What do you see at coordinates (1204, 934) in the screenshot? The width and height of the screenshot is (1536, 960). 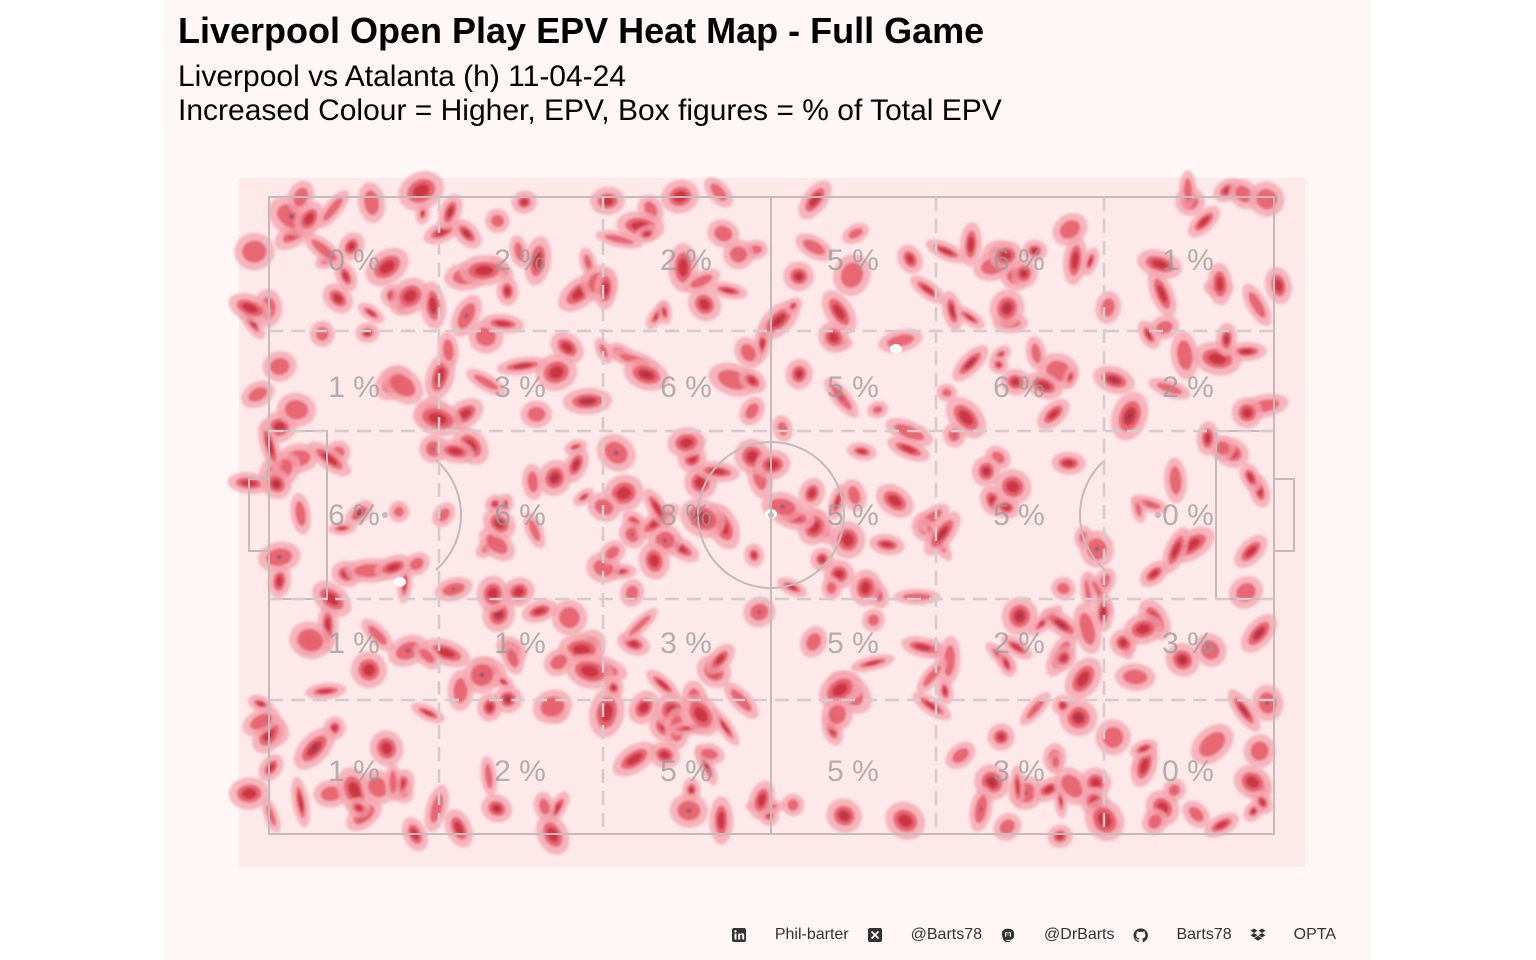 I see `footer-github-label: Barts78` at bounding box center [1204, 934].